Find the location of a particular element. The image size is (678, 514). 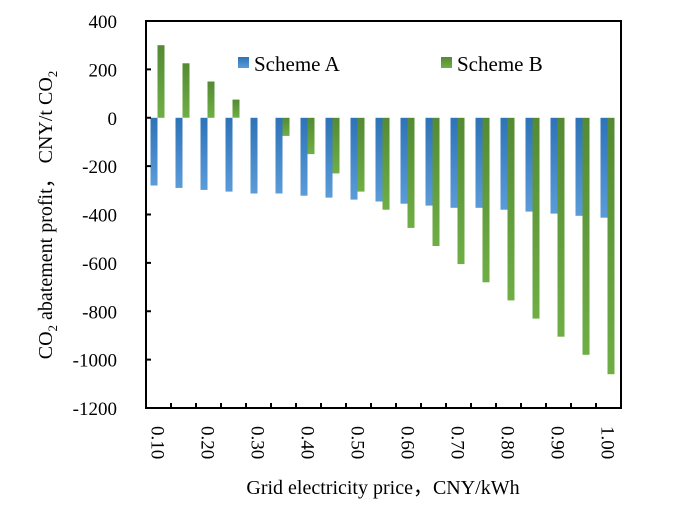

bar-scheme-a-0.65 is located at coordinates (429, 161).